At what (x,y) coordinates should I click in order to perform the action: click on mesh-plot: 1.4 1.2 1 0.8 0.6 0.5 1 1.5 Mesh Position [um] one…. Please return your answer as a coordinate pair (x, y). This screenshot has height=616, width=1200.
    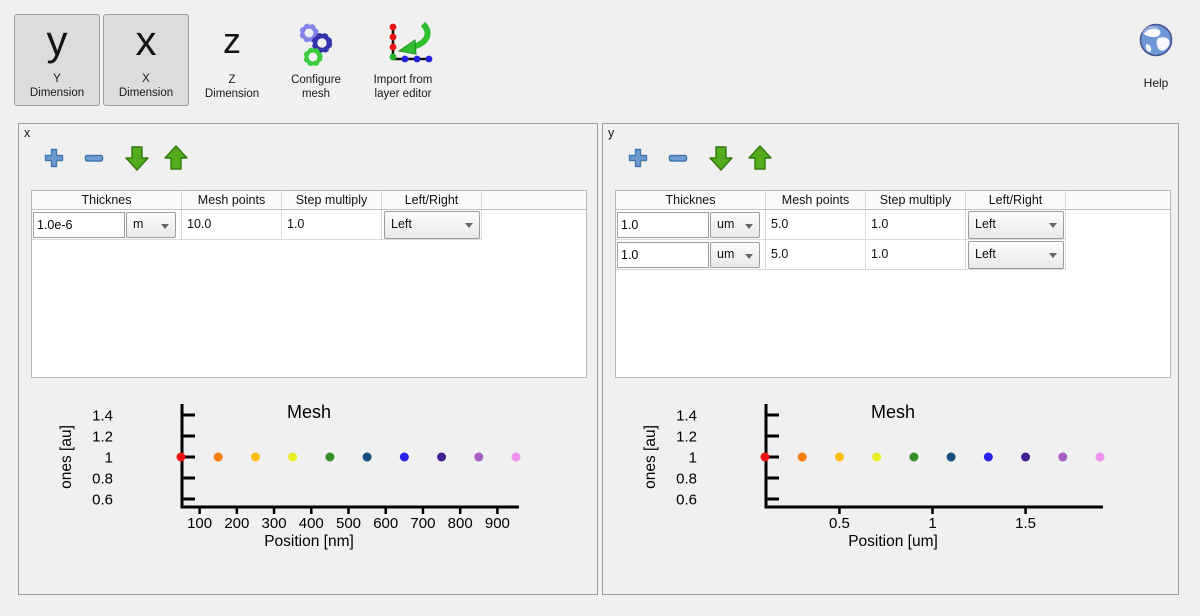
    Looking at the image, I should click on (873, 476).